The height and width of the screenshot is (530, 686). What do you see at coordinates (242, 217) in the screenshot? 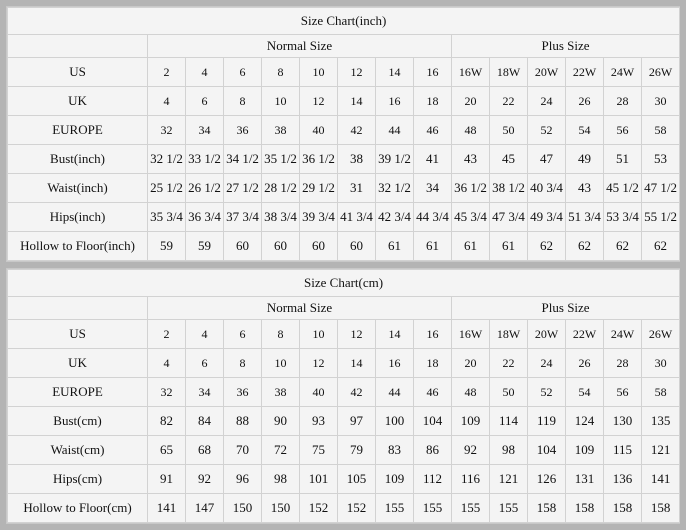
I see `data-cell: 37 3/4` at bounding box center [242, 217].